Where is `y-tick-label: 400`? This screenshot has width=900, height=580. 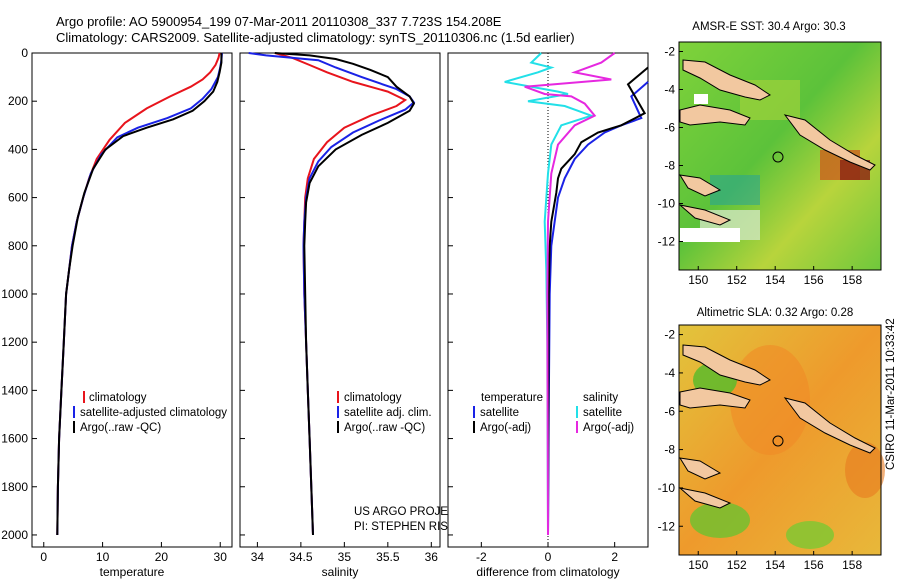 y-tick-label: 400 is located at coordinates (18, 149).